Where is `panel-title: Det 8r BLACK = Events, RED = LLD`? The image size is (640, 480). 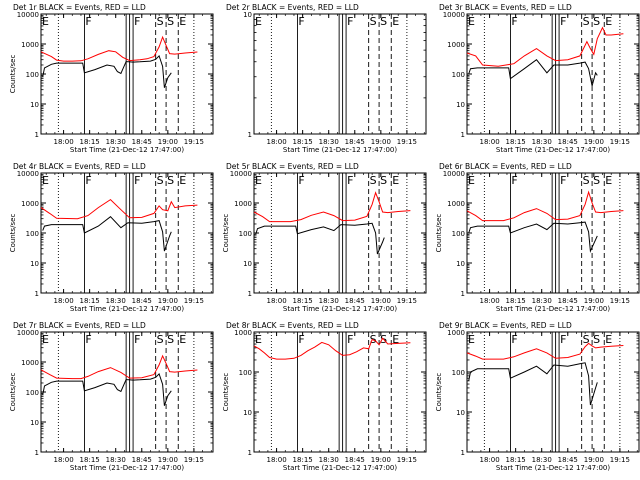
panel-title: Det 8r BLACK = Events, RED = LLD is located at coordinates (292, 325).